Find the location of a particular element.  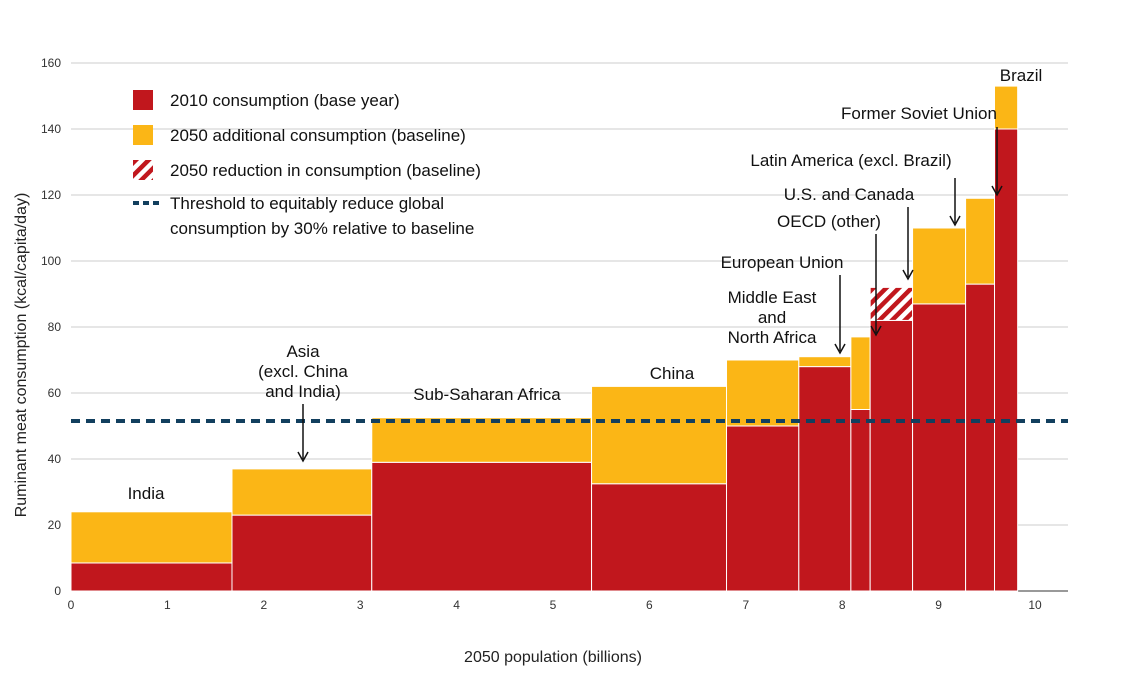

bar-sub-saharan-africa is located at coordinates (482, 504).